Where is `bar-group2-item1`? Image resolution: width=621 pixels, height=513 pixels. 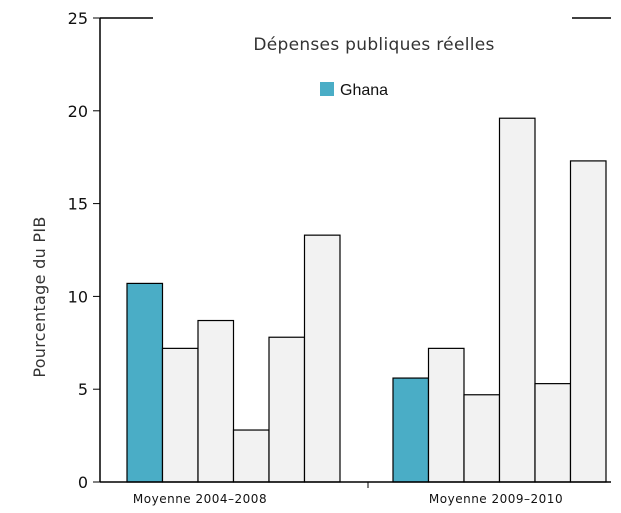
bar-group2-item1 is located at coordinates (411, 430).